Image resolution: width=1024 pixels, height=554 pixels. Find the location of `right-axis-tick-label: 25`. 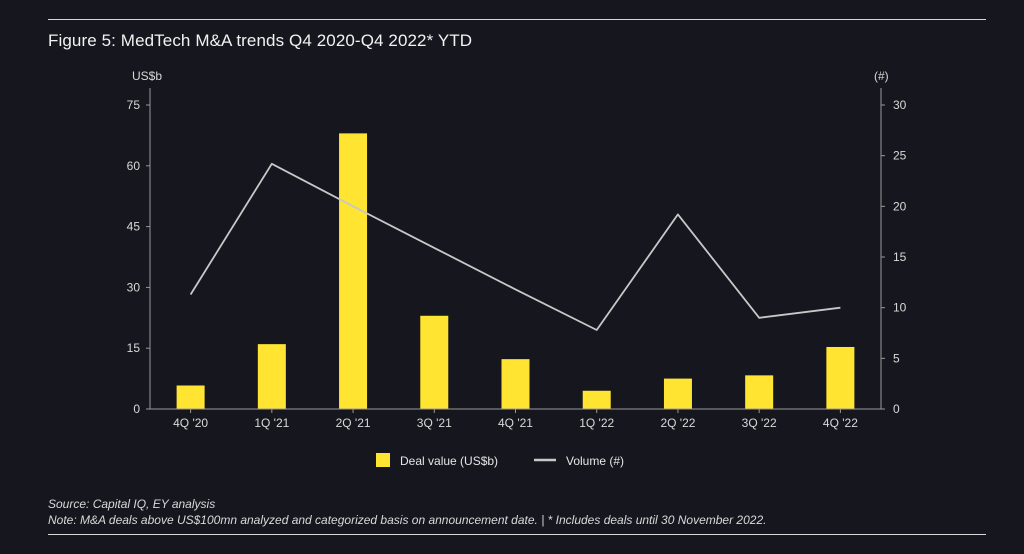

right-axis-tick-label: 25 is located at coordinates (900, 156).